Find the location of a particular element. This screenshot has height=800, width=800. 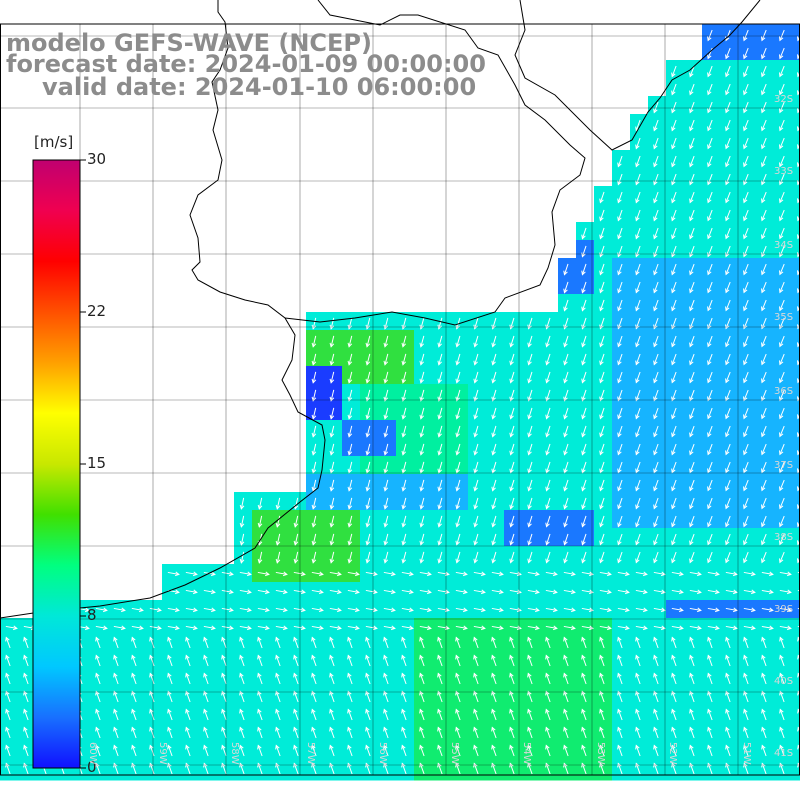

lat-label: 39S is located at coordinates (784, 609).